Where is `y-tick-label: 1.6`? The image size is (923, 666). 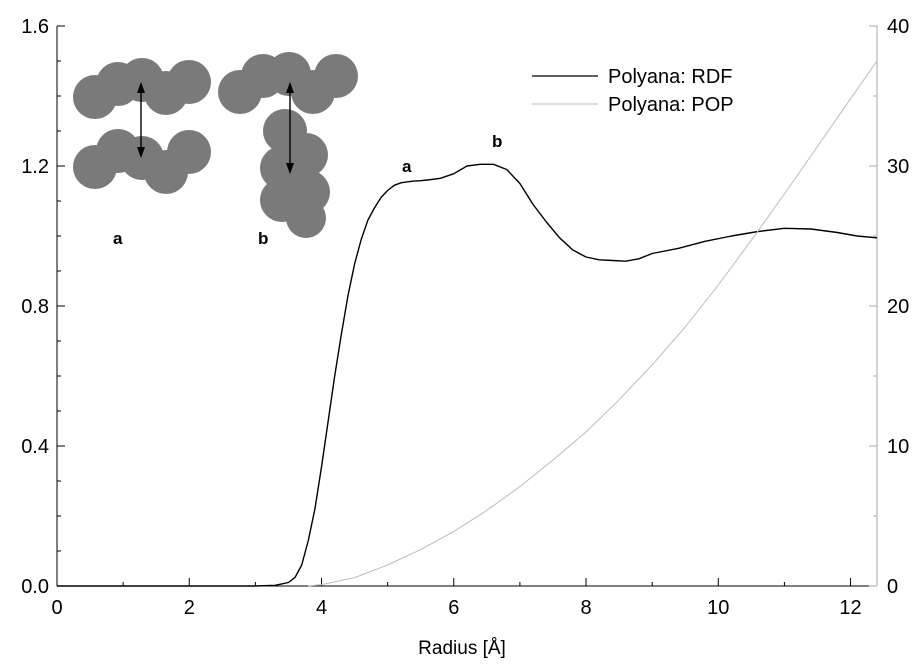
y-tick-label: 1.6 is located at coordinates (35, 27).